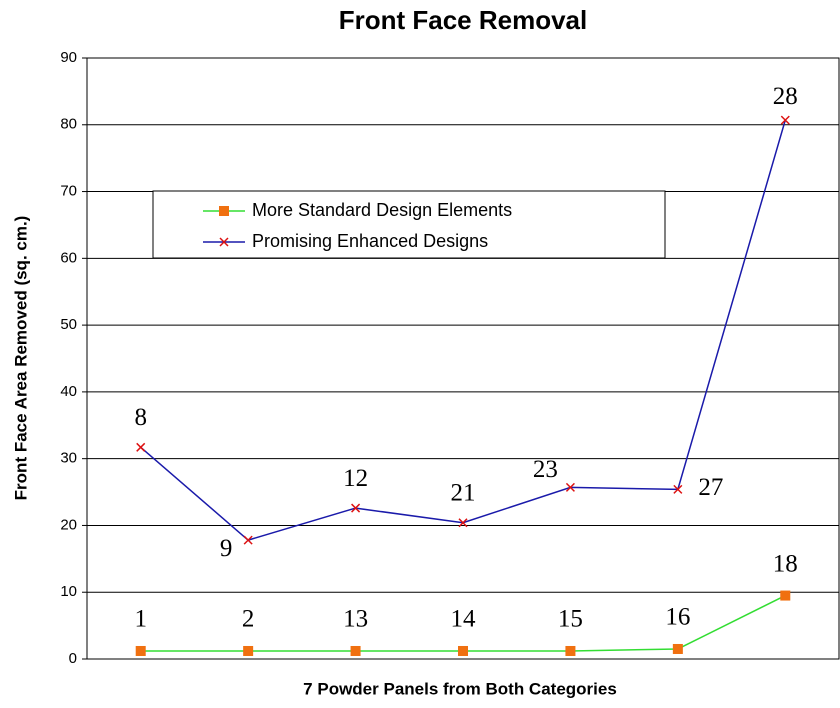 This screenshot has height=708, width=840. I want to click on y-tick-label: 0, so click(73, 658).